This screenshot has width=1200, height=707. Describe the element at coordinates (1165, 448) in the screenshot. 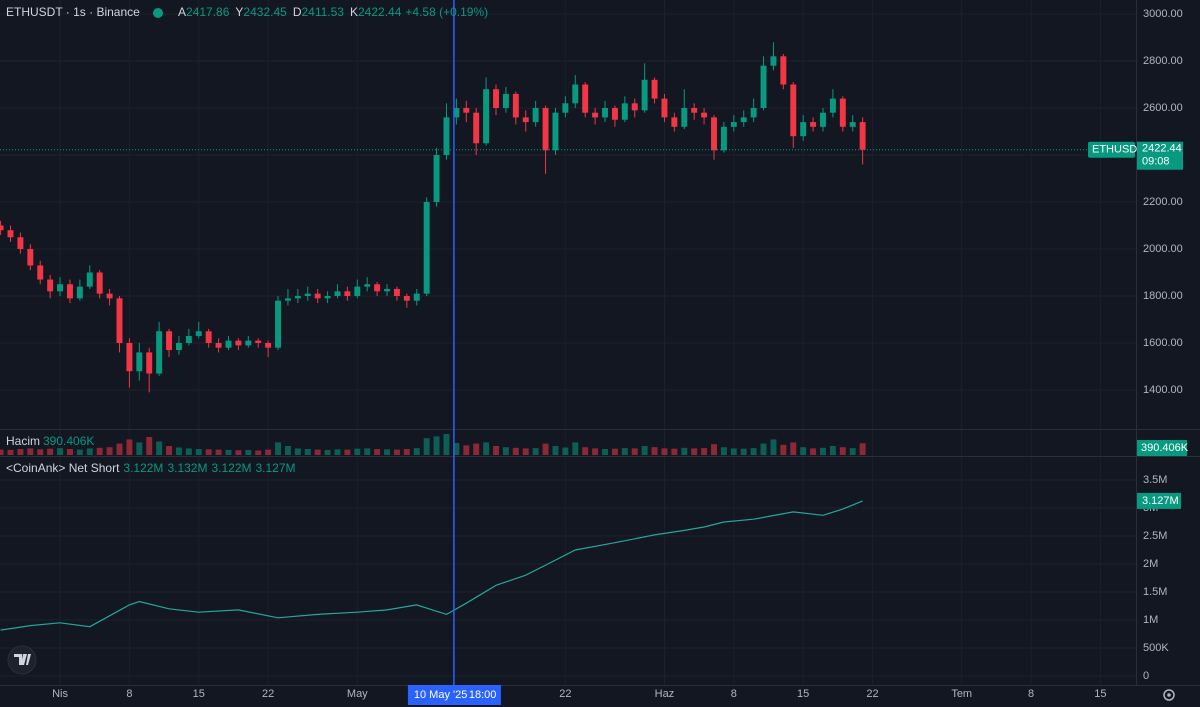

I see `volume-badge-label: 390.406K` at that location.